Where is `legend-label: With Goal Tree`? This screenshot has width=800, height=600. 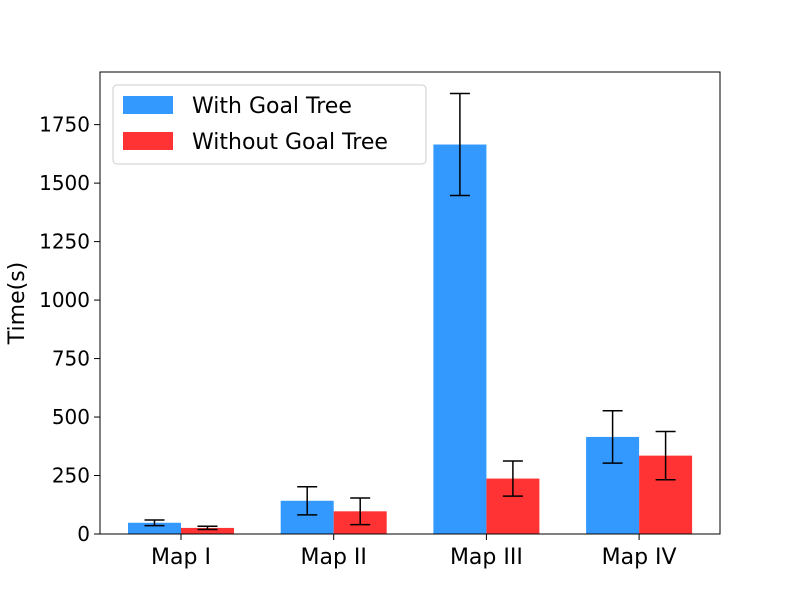 legend-label: With Goal Tree is located at coordinates (272, 106).